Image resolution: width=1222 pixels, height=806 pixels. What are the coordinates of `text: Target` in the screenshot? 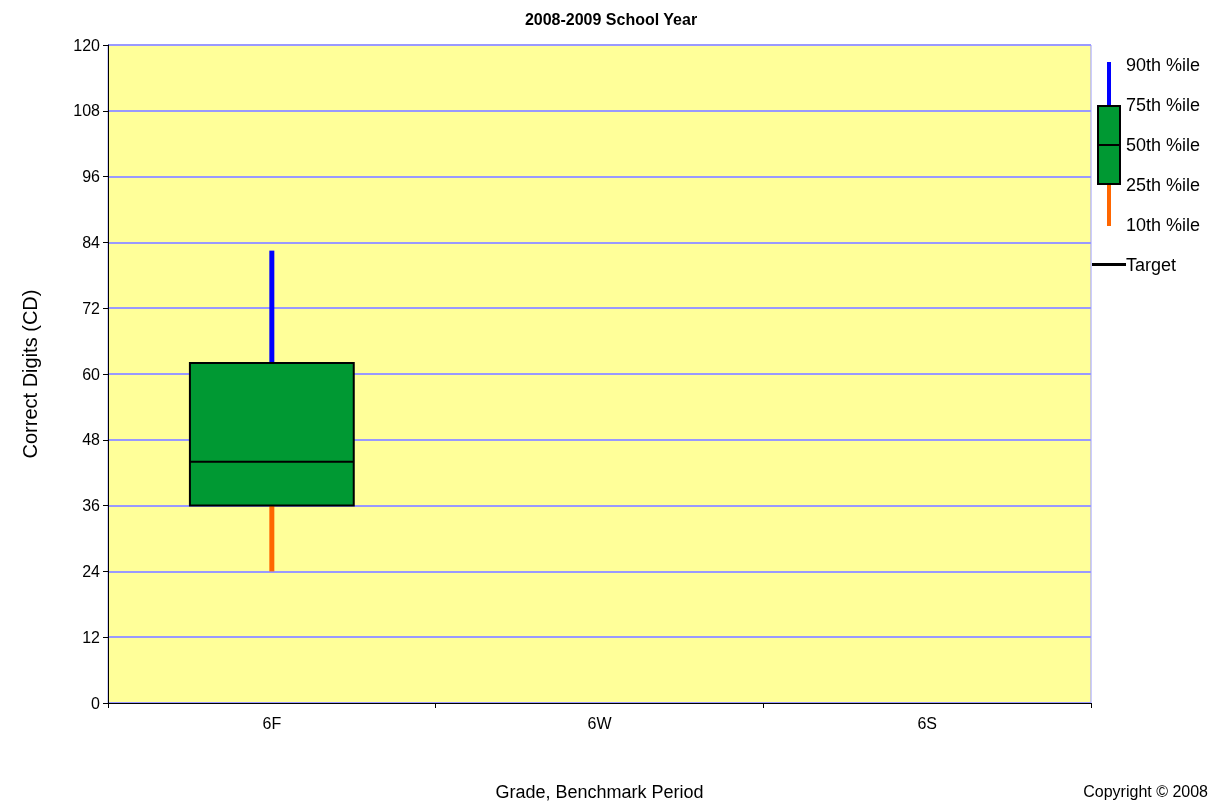 It's located at (1151, 265).